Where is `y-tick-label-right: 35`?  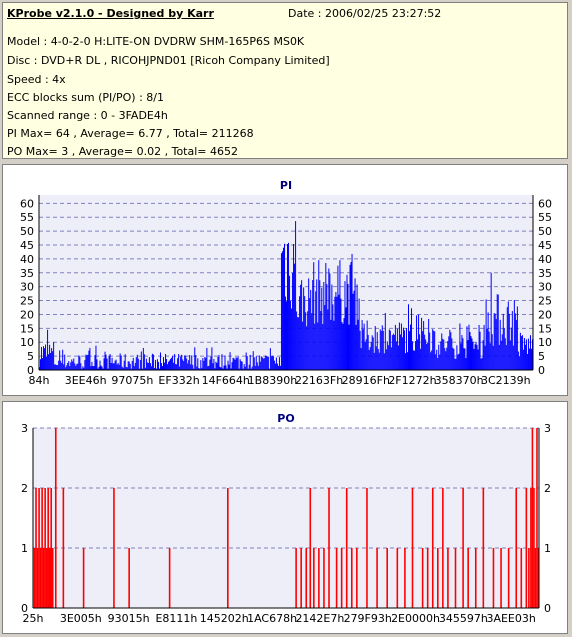
y-tick-label-right: 35 is located at coordinates (545, 273).